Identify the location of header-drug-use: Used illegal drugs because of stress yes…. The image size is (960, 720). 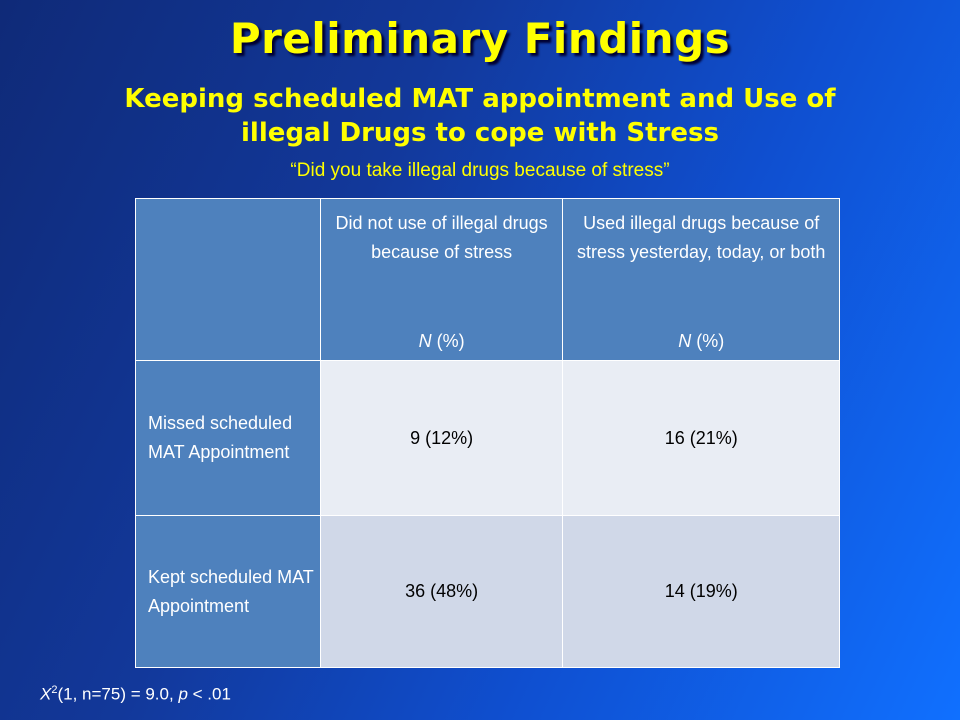
(701, 279).